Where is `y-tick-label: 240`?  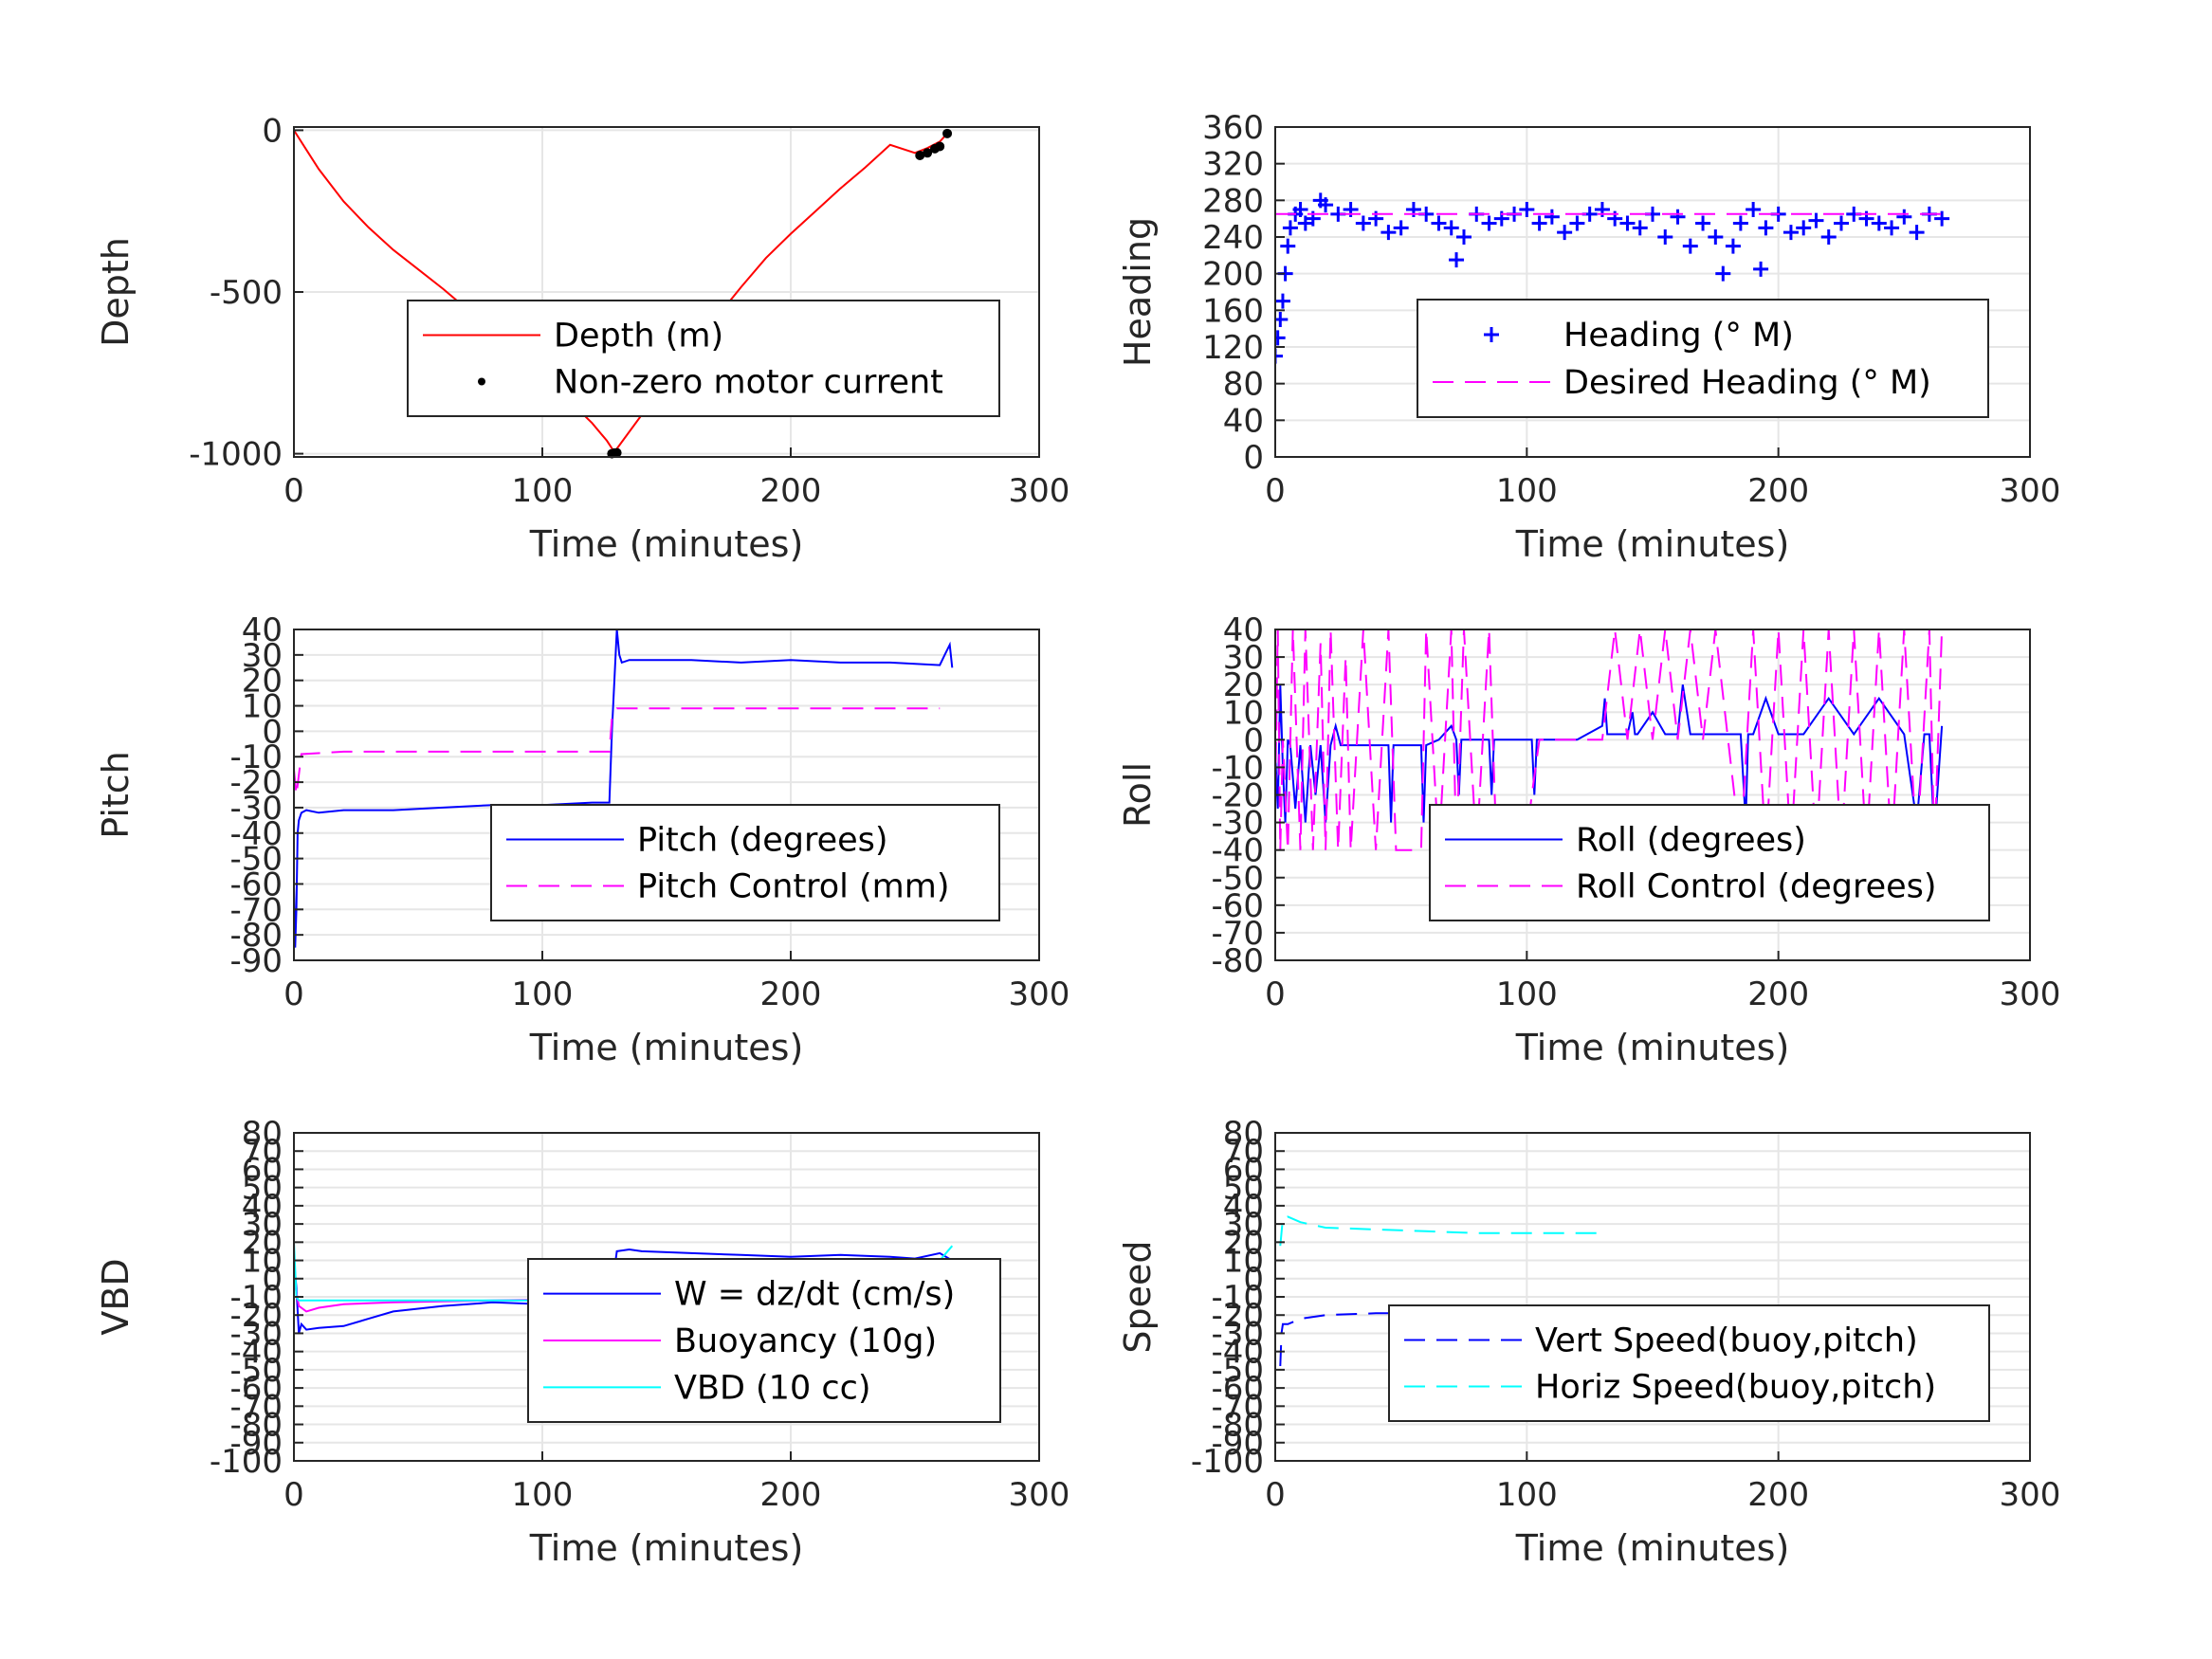 y-tick-label: 240 is located at coordinates (1233, 238).